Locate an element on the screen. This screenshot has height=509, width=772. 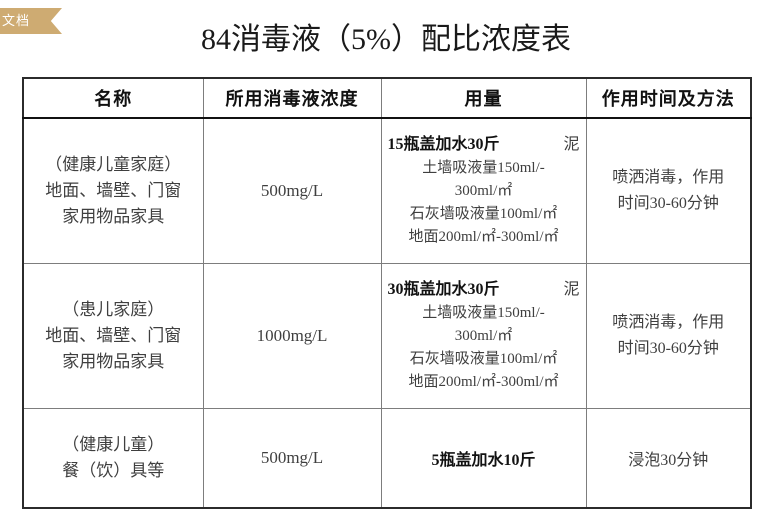
column-header-method: 作用时间及方法 is located at coordinates (668, 98).